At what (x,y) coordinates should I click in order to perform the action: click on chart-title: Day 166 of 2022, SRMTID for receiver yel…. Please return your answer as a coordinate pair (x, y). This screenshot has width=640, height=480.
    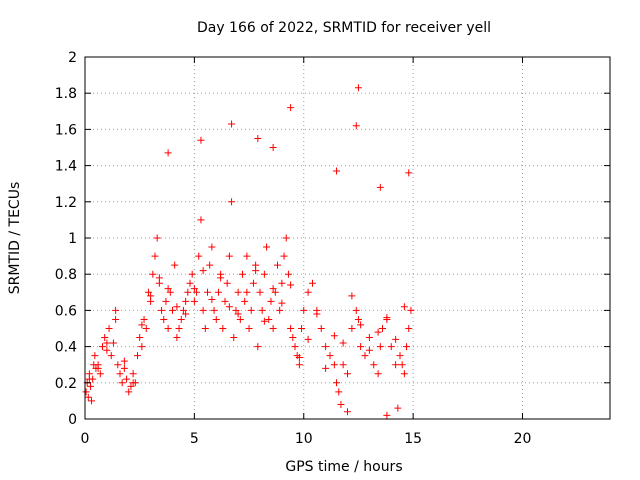
    Looking at the image, I should click on (344, 28).